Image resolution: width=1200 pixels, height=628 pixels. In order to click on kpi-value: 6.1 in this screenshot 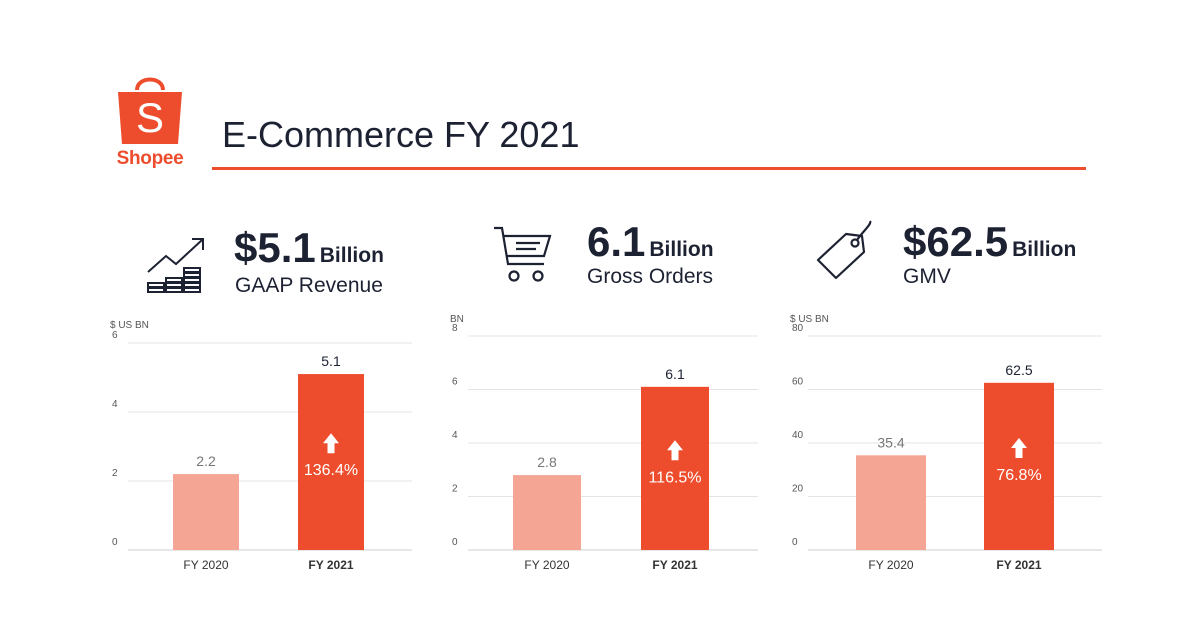, I will do `click(616, 241)`.